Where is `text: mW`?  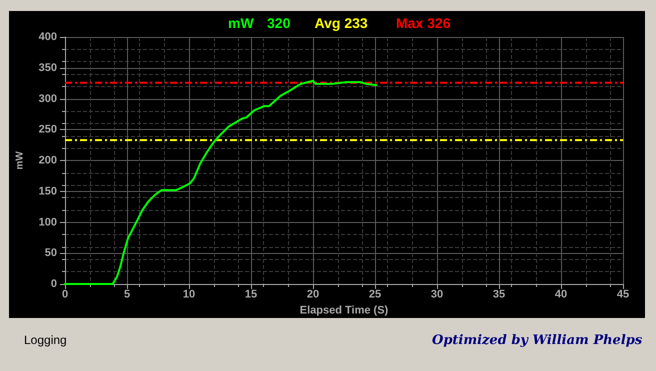 text: mW is located at coordinates (241, 23).